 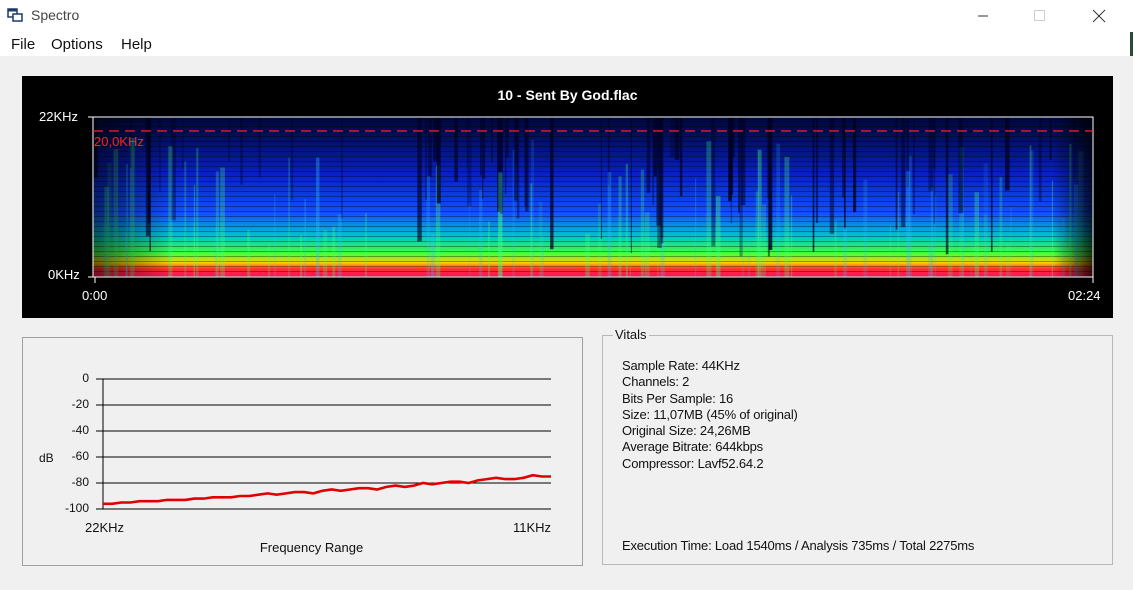 What do you see at coordinates (681, 365) in the screenshot?
I see `vital-sample-rate: Sample Rate: 44KHz` at bounding box center [681, 365].